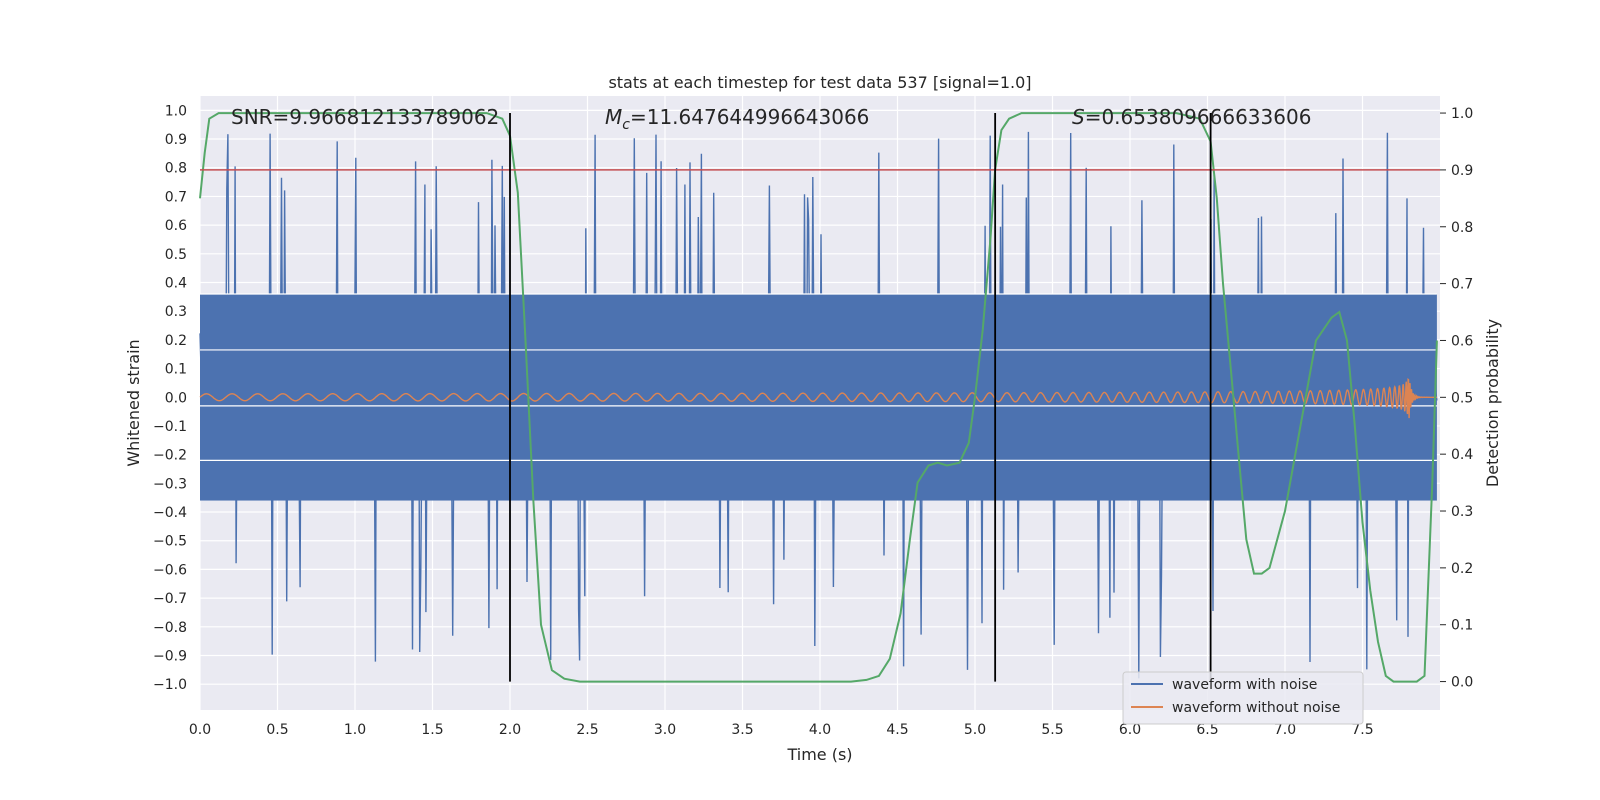 This screenshot has height=800, width=1600. What do you see at coordinates (365, 117) in the screenshot?
I see `snr-annotation: SNR=9.966812133789062` at bounding box center [365, 117].